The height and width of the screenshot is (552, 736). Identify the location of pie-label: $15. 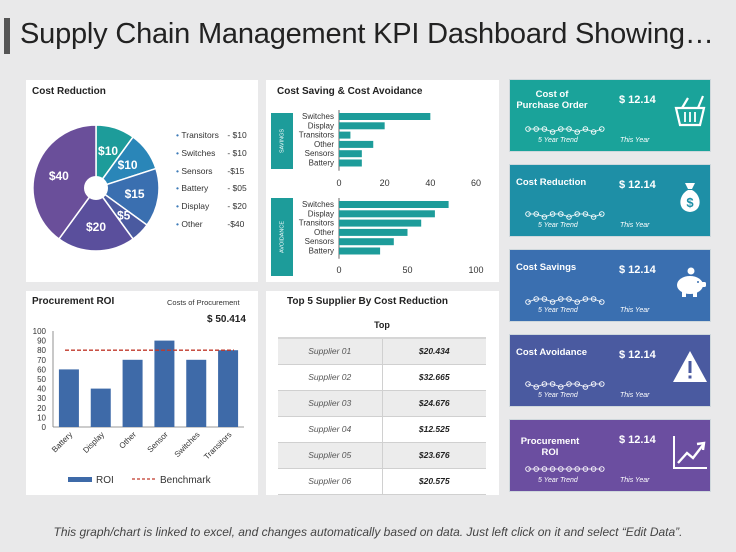
(135, 194).